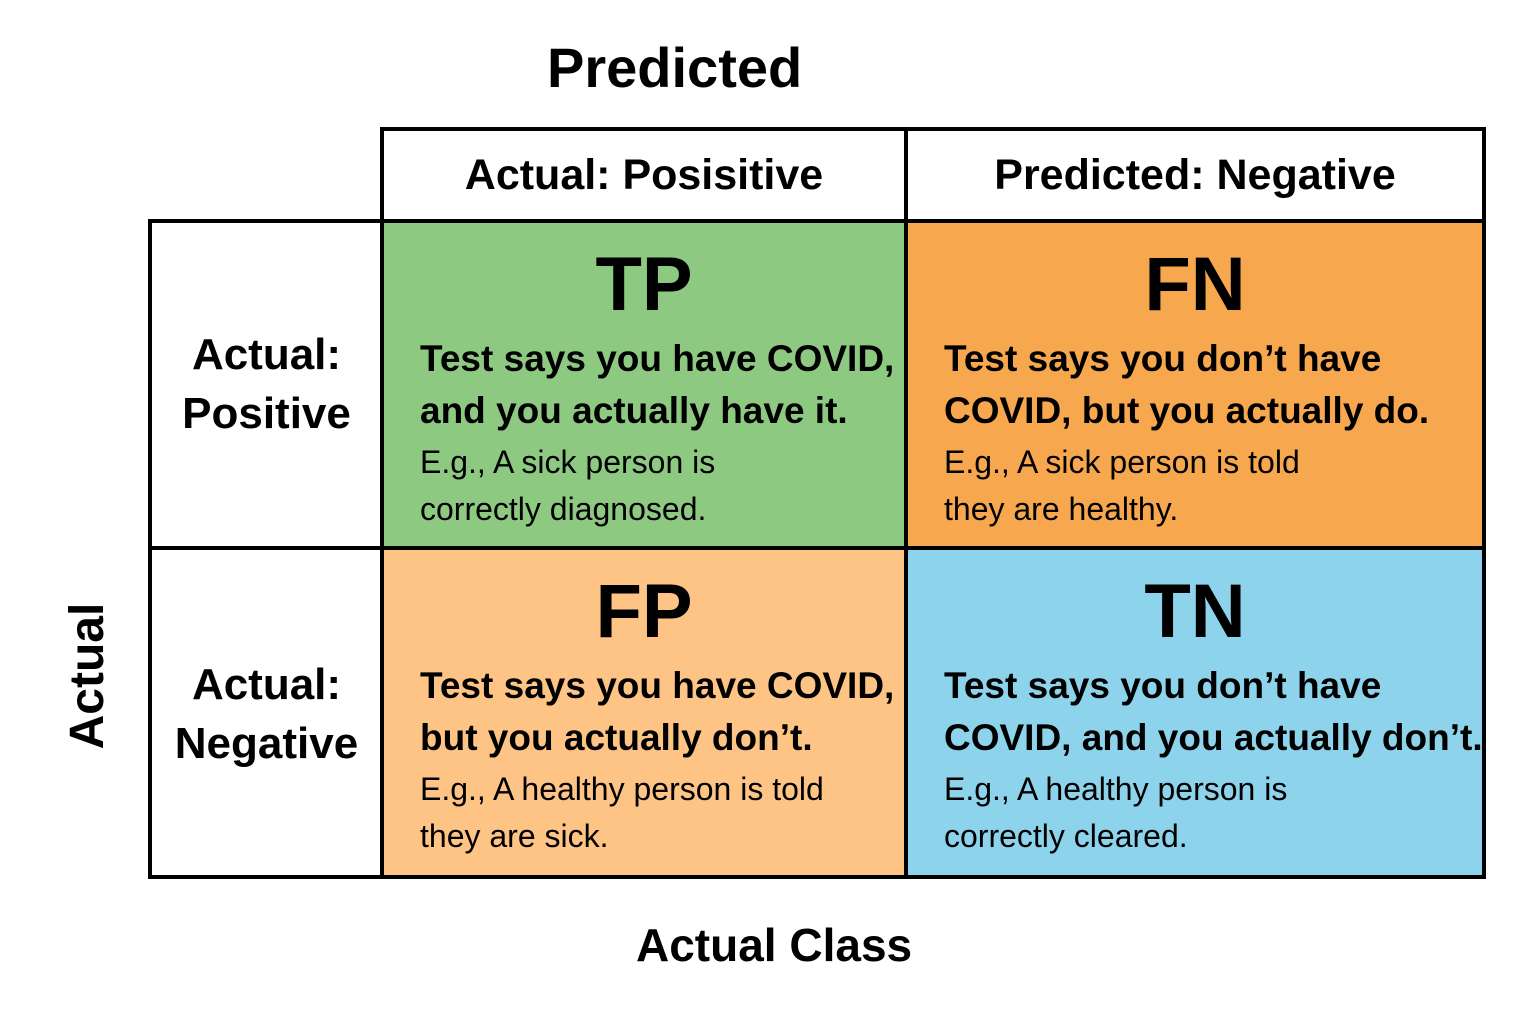 This screenshot has width=1536, height=1024. I want to click on row-header-column: Actual: Positive Actual: Negative, so click(266, 549).